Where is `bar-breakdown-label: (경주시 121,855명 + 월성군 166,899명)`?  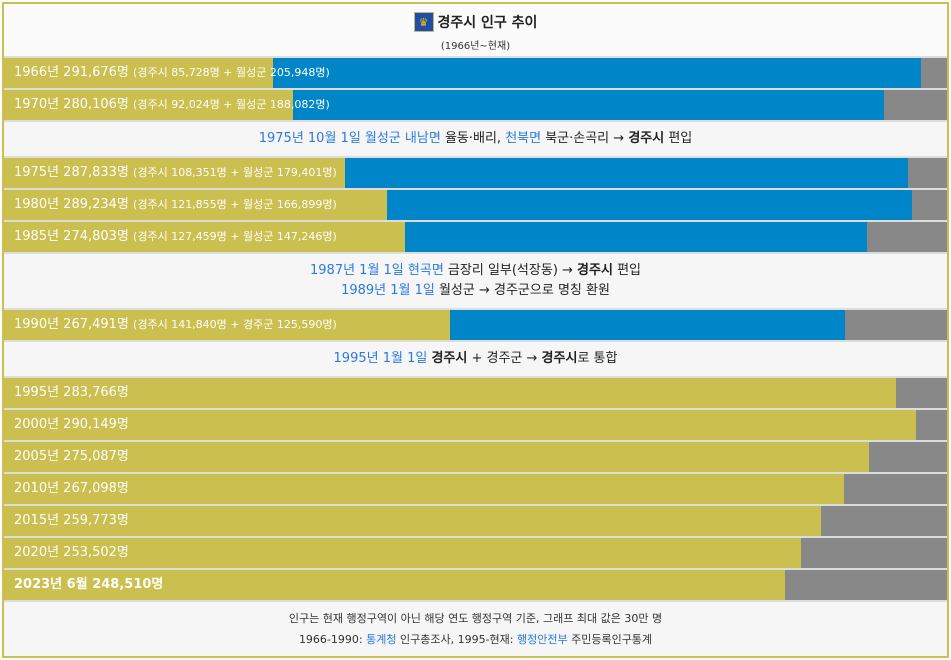 bar-breakdown-label: (경주시 121,855명 + 월성군 166,899명) is located at coordinates (235, 204).